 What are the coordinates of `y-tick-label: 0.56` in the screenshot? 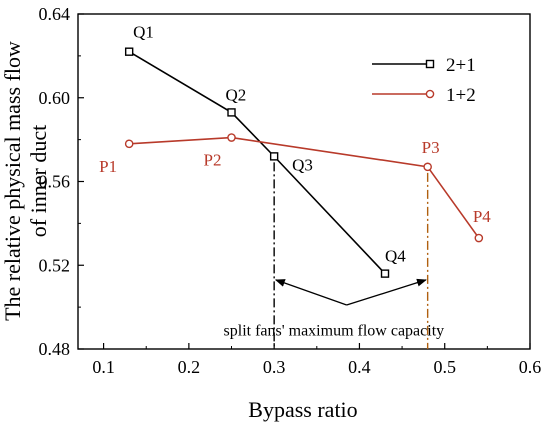 It's located at (55, 182).